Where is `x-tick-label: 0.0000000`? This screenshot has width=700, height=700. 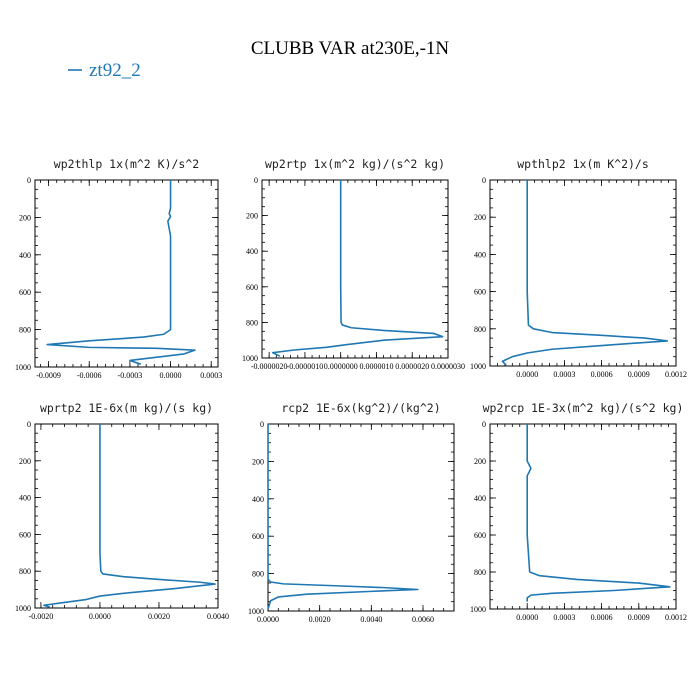
x-tick-label: 0.0000000 is located at coordinates (341, 366).